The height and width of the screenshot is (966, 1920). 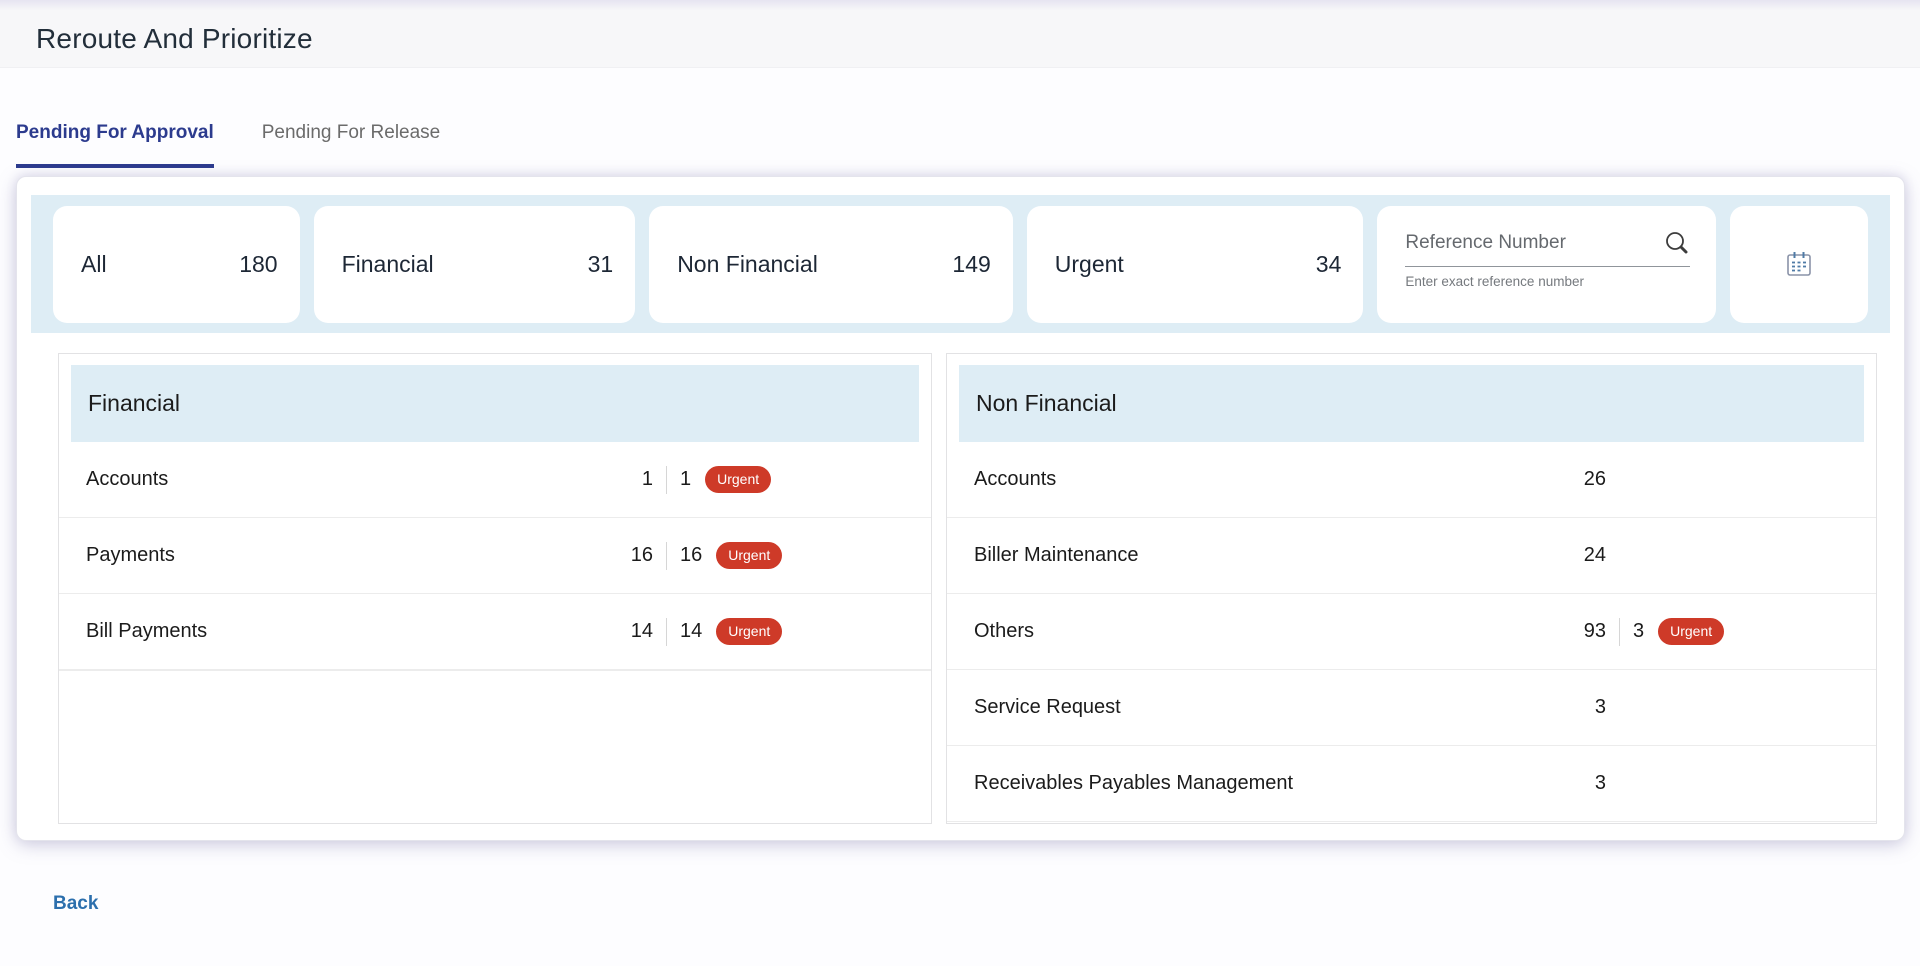 I want to click on date-filter-button, so click(x=1798, y=264).